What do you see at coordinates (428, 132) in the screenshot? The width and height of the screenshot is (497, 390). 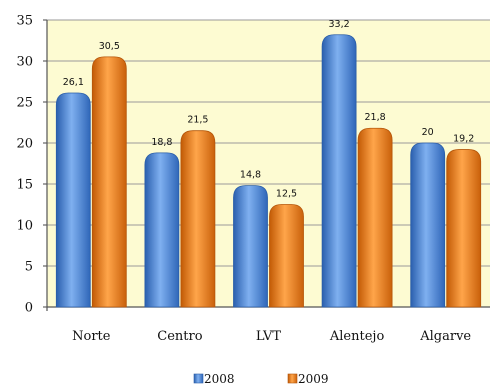 I see `data-label: 20` at bounding box center [428, 132].